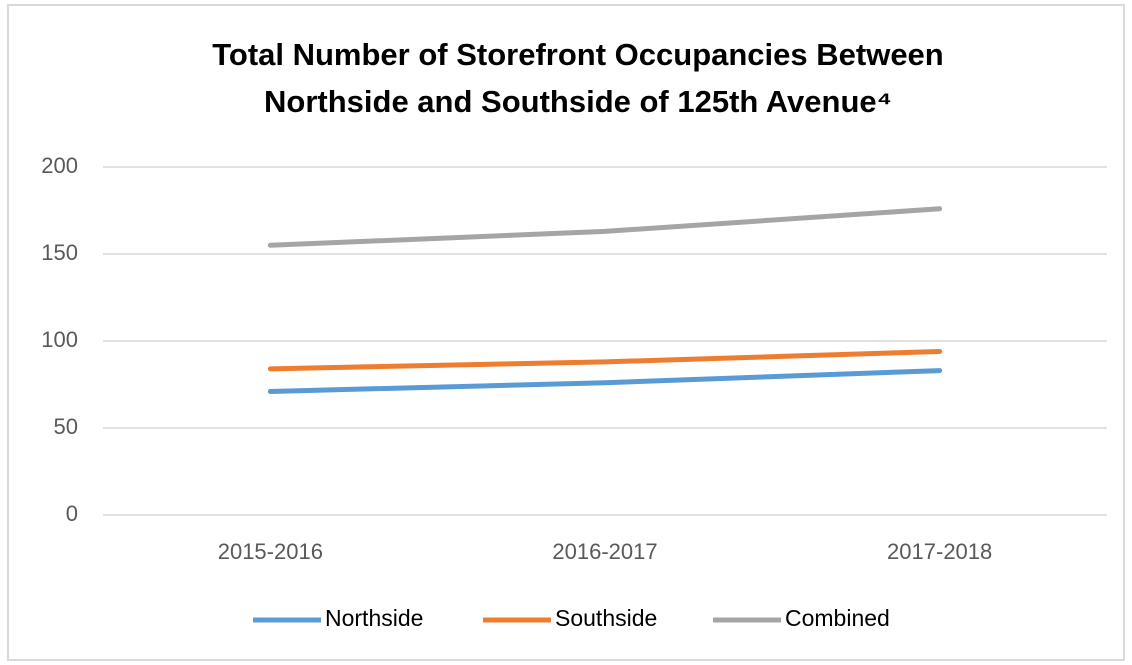 This screenshot has height=665, width=1132. I want to click on y-tick-label: 0, so click(72, 513).